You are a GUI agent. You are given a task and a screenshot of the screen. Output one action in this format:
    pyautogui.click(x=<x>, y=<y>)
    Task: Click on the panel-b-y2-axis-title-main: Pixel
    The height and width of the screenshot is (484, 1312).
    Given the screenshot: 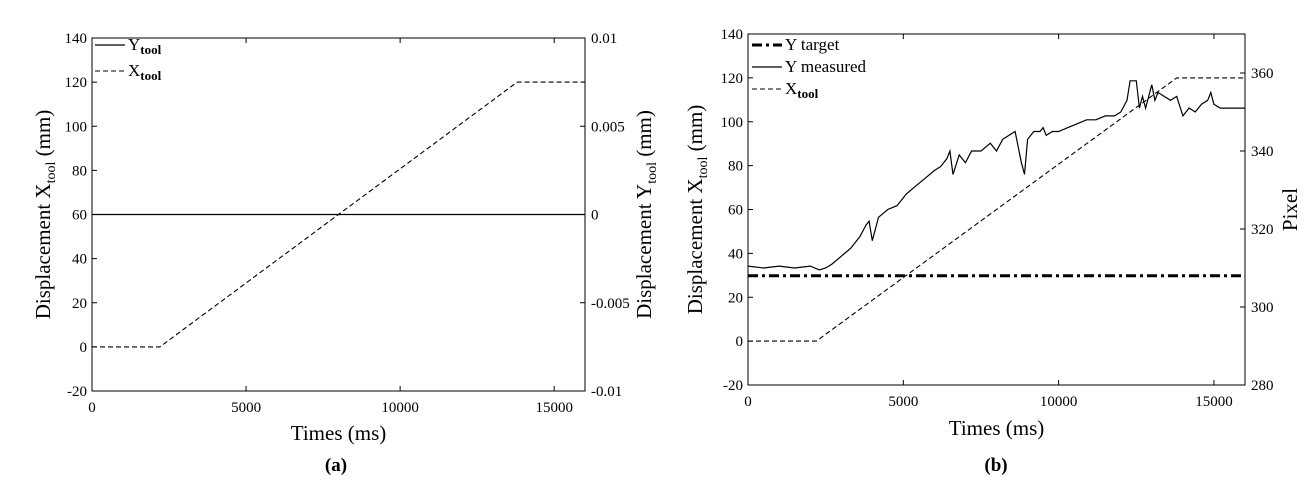 What is the action you would take?
    pyautogui.click(x=1290, y=209)
    